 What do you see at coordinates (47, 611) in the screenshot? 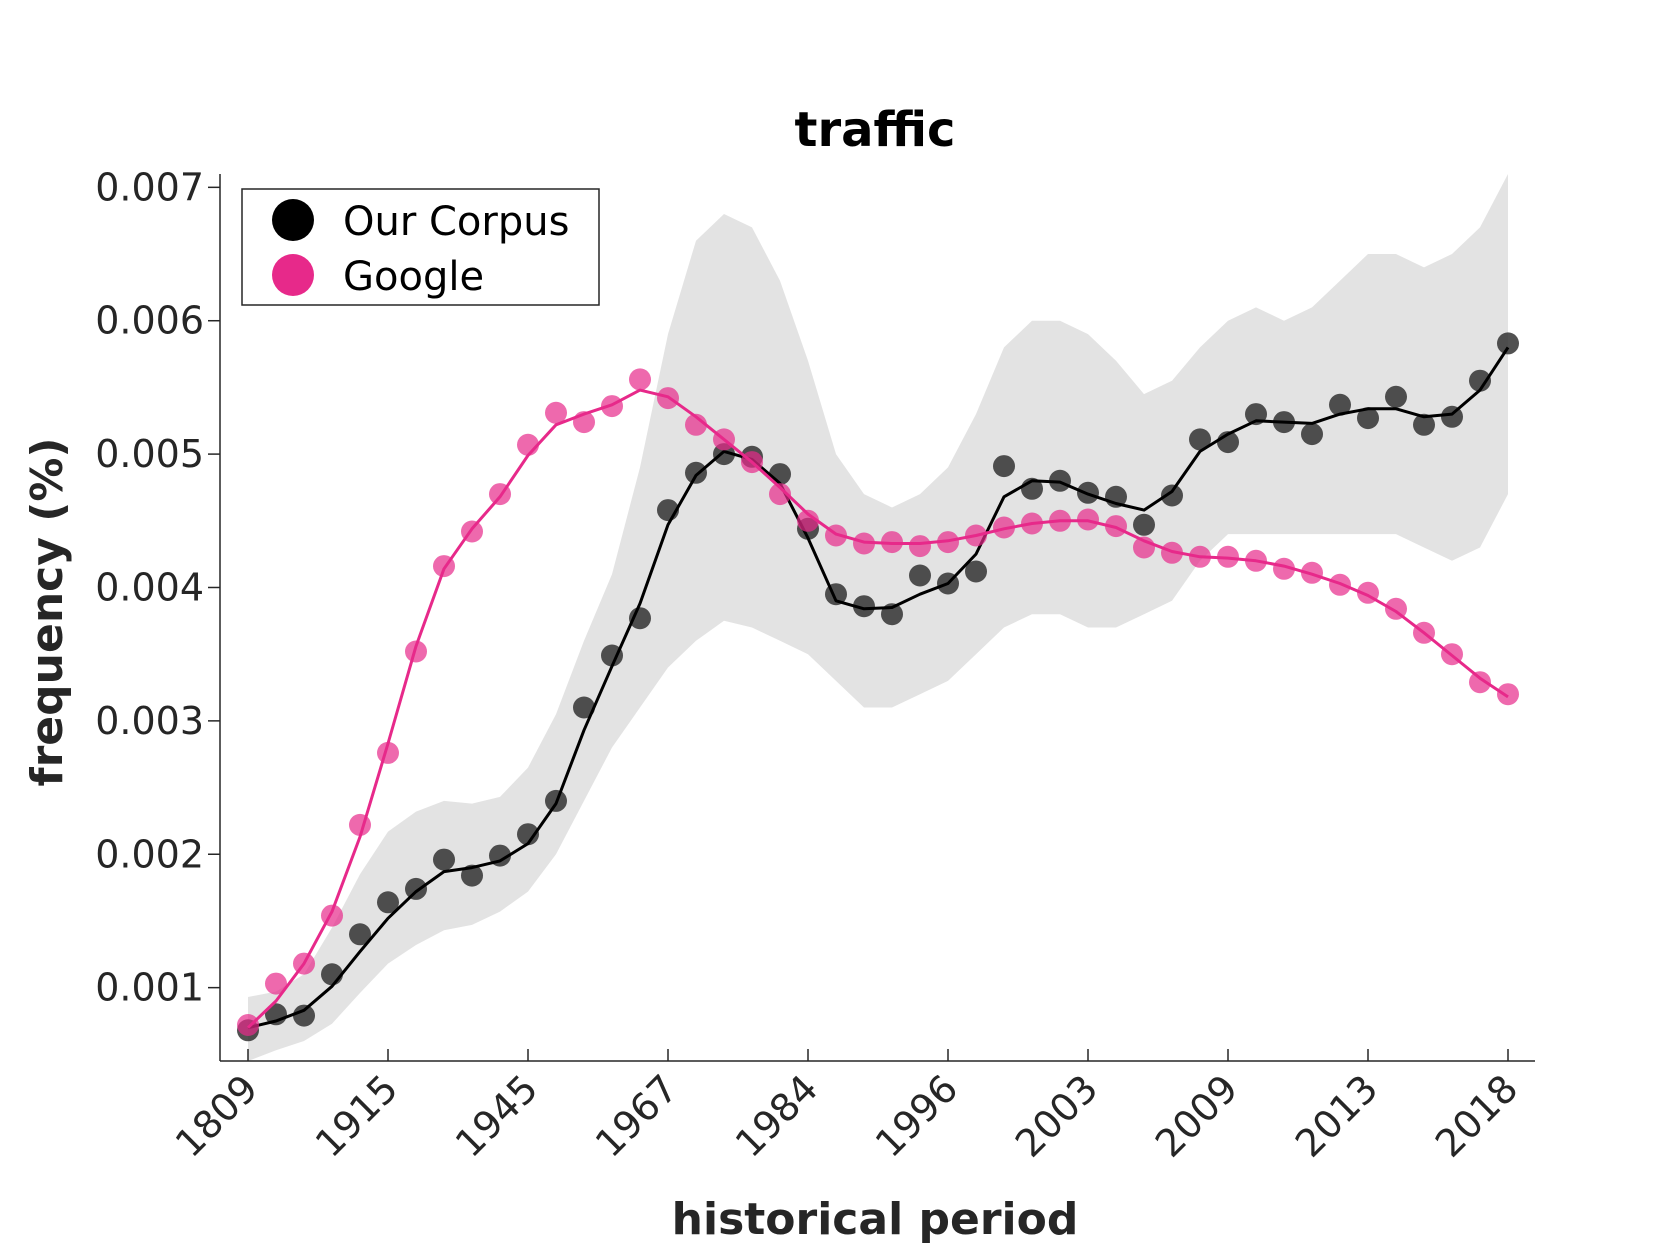
I see `y-axis-title: frequency (%)` at bounding box center [47, 611].